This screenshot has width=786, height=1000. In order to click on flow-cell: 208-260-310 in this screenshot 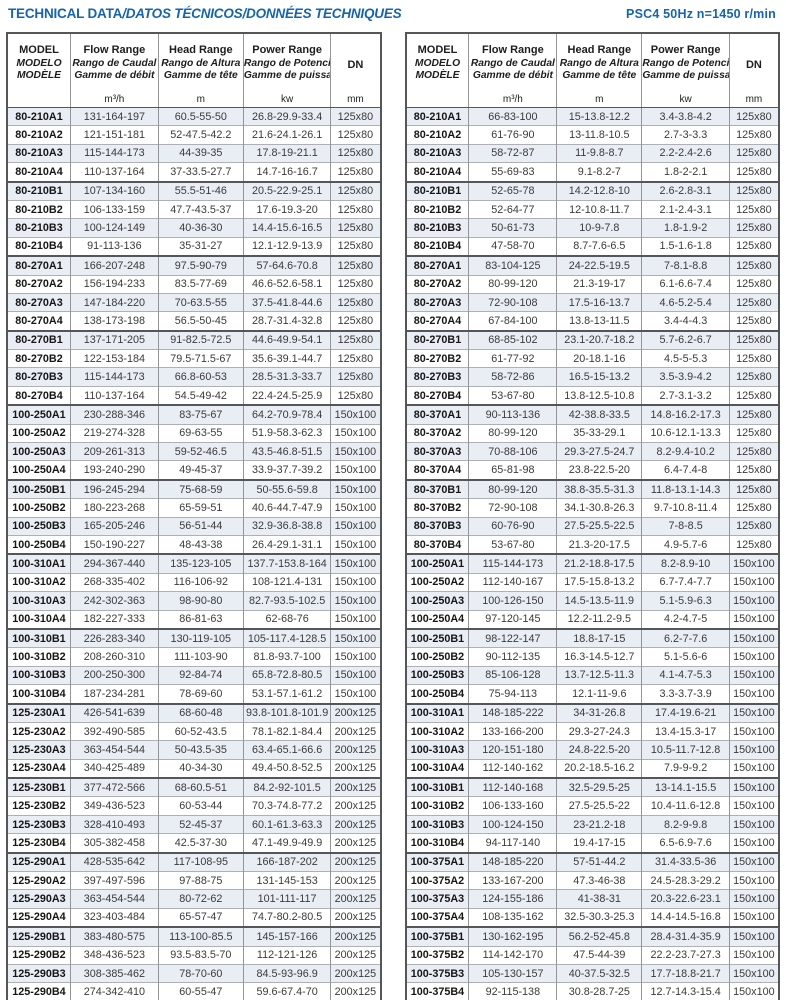, I will do `click(114, 657)`.